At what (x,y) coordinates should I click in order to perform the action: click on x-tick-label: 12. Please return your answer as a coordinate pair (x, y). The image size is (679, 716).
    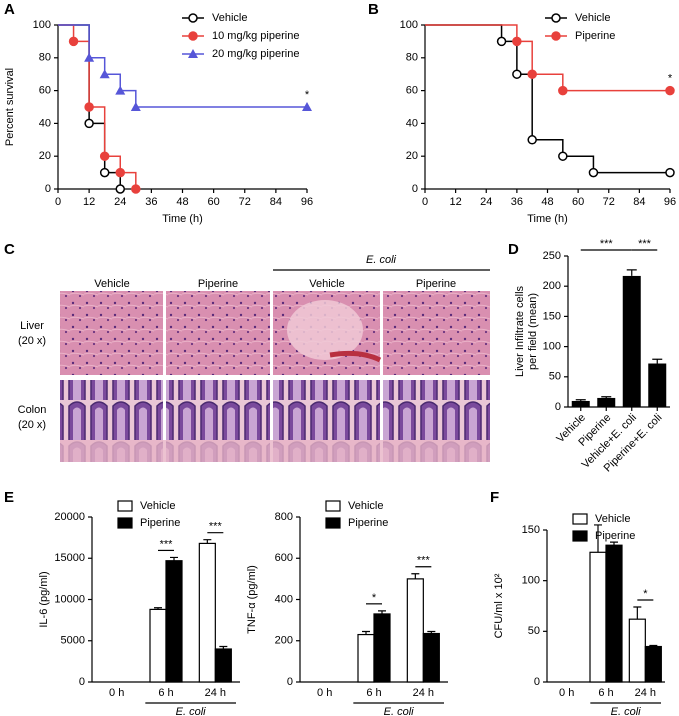
    Looking at the image, I should click on (456, 202).